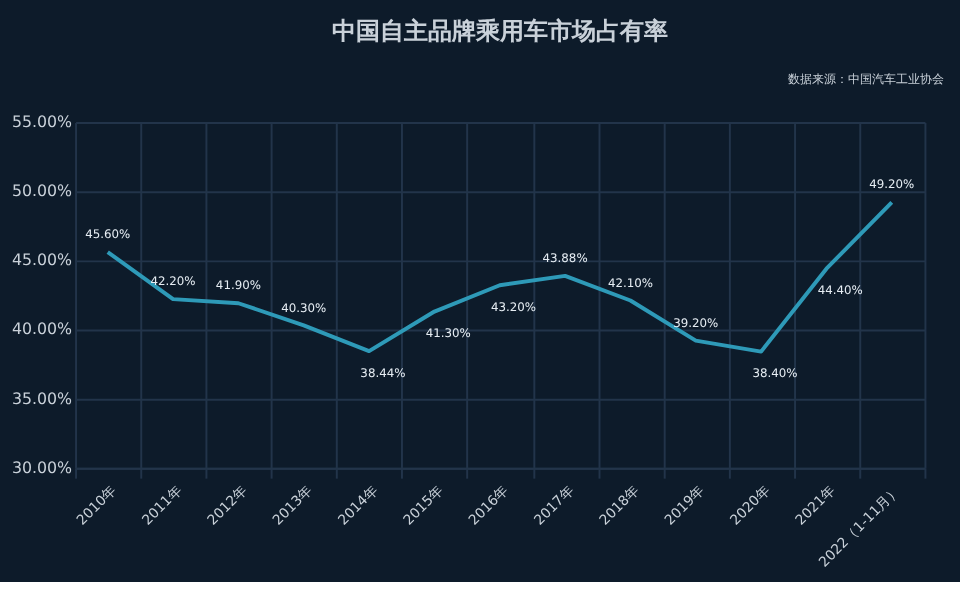 The width and height of the screenshot is (960, 600). What do you see at coordinates (42, 329) in the screenshot?
I see `y-tick-label: 40.00%` at bounding box center [42, 329].